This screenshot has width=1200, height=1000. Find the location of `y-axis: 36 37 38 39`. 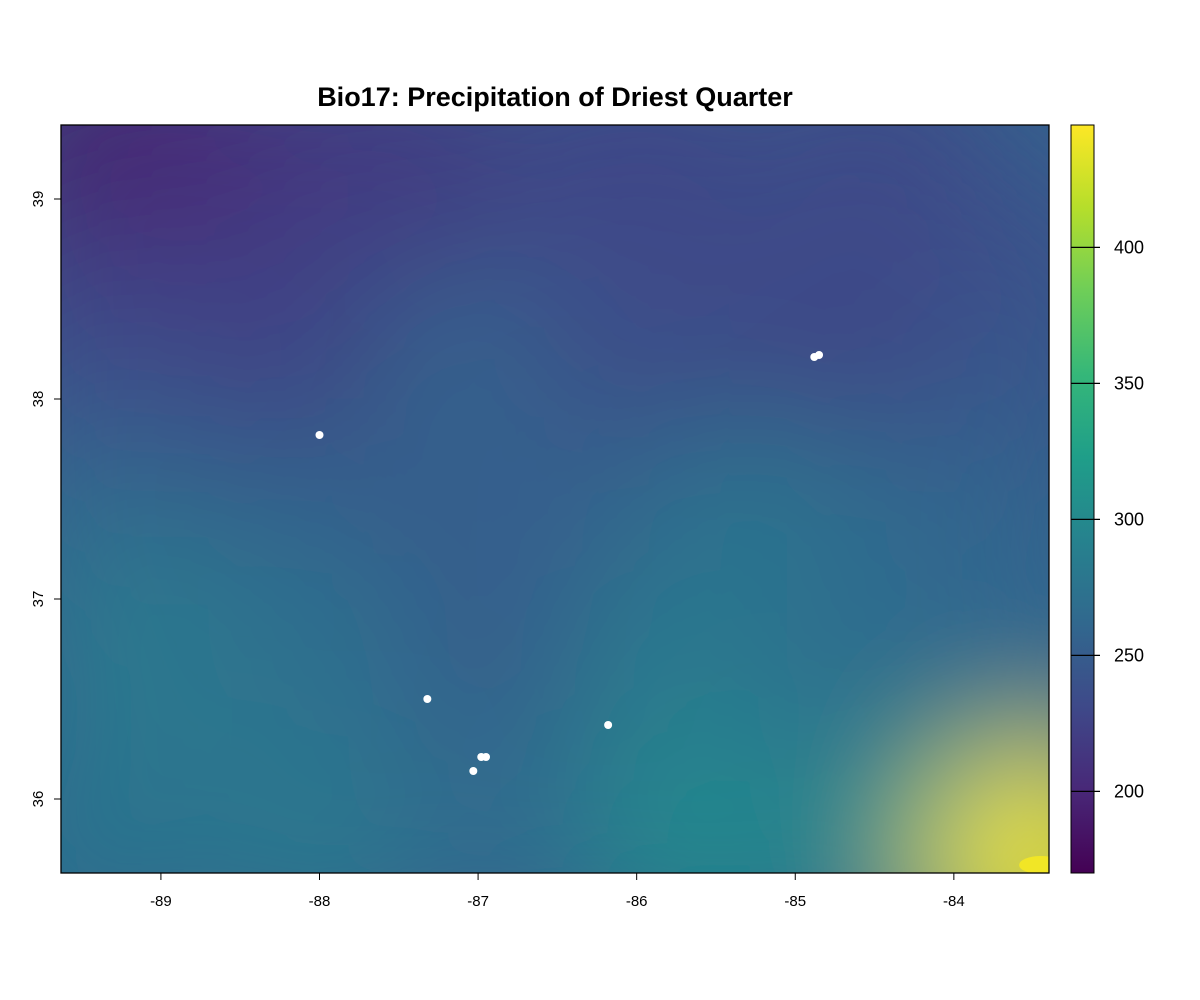

y-axis: 36 37 38 39 is located at coordinates (45, 499).